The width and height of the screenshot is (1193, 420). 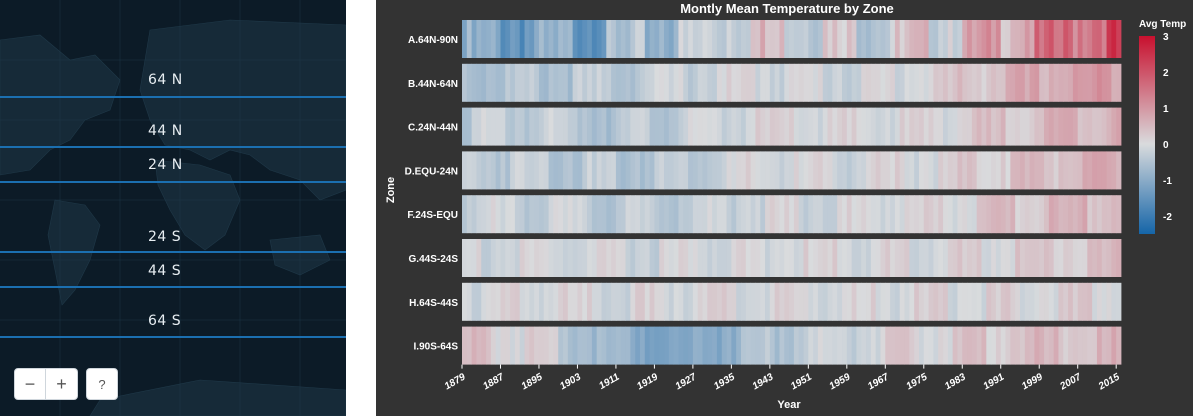 What do you see at coordinates (62, 384) in the screenshot?
I see `zoom-in-button: +` at bounding box center [62, 384].